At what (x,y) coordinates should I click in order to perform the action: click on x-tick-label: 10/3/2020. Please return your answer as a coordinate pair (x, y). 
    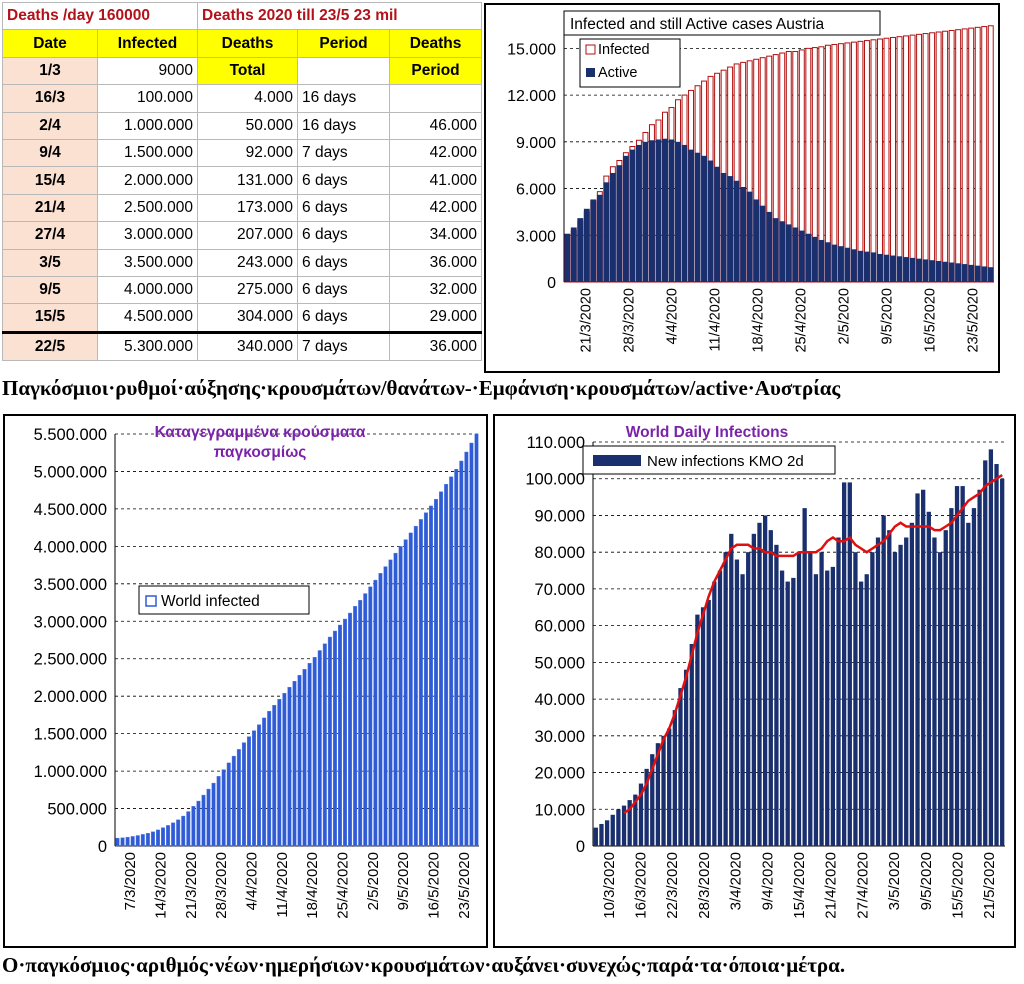
    Looking at the image, I should click on (609, 885).